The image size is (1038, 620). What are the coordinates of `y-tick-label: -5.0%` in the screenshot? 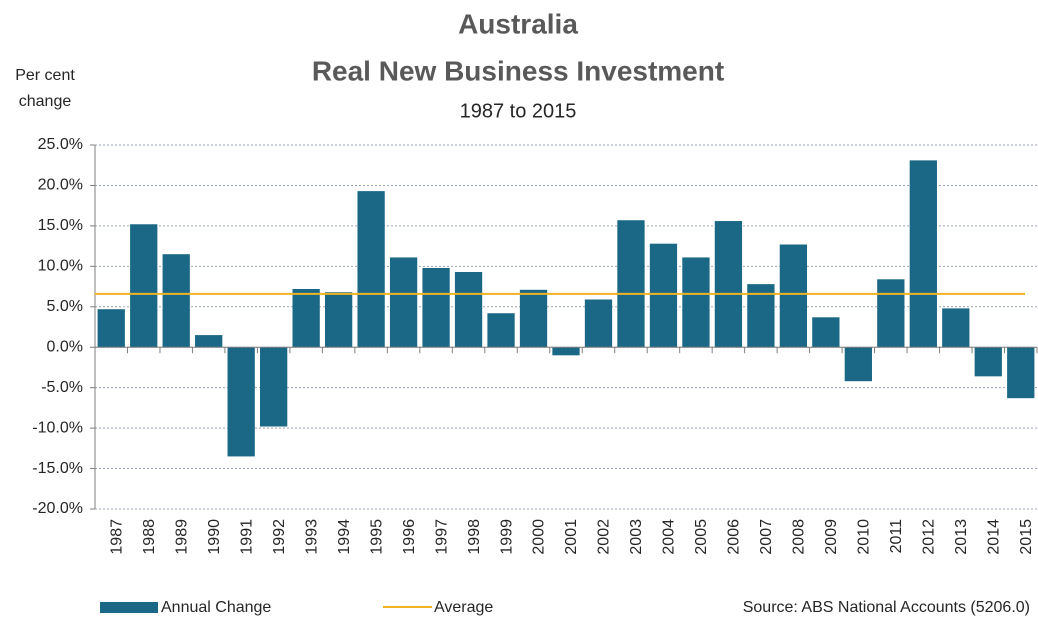 It's located at (62, 387).